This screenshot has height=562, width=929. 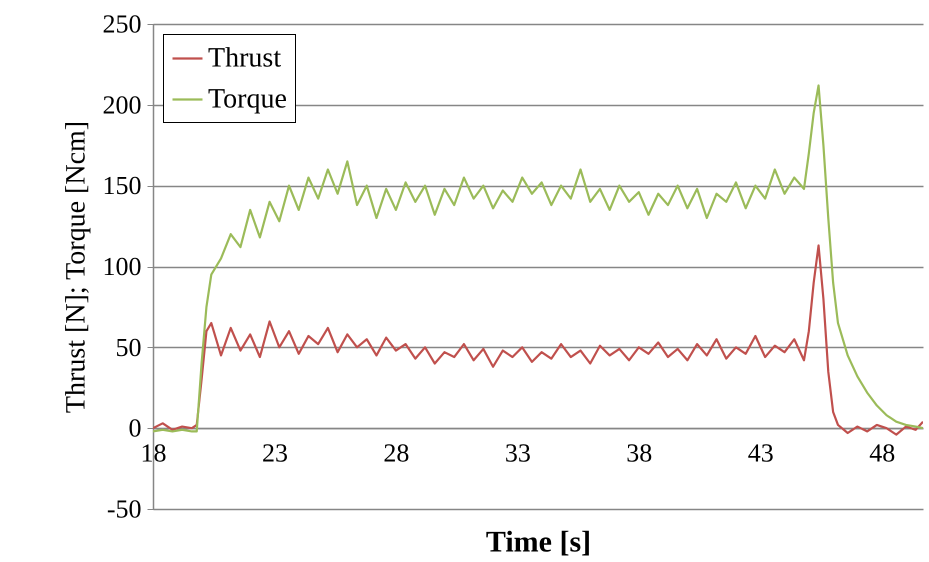 What do you see at coordinates (639, 453) in the screenshot?
I see `x-tick-label: 38` at bounding box center [639, 453].